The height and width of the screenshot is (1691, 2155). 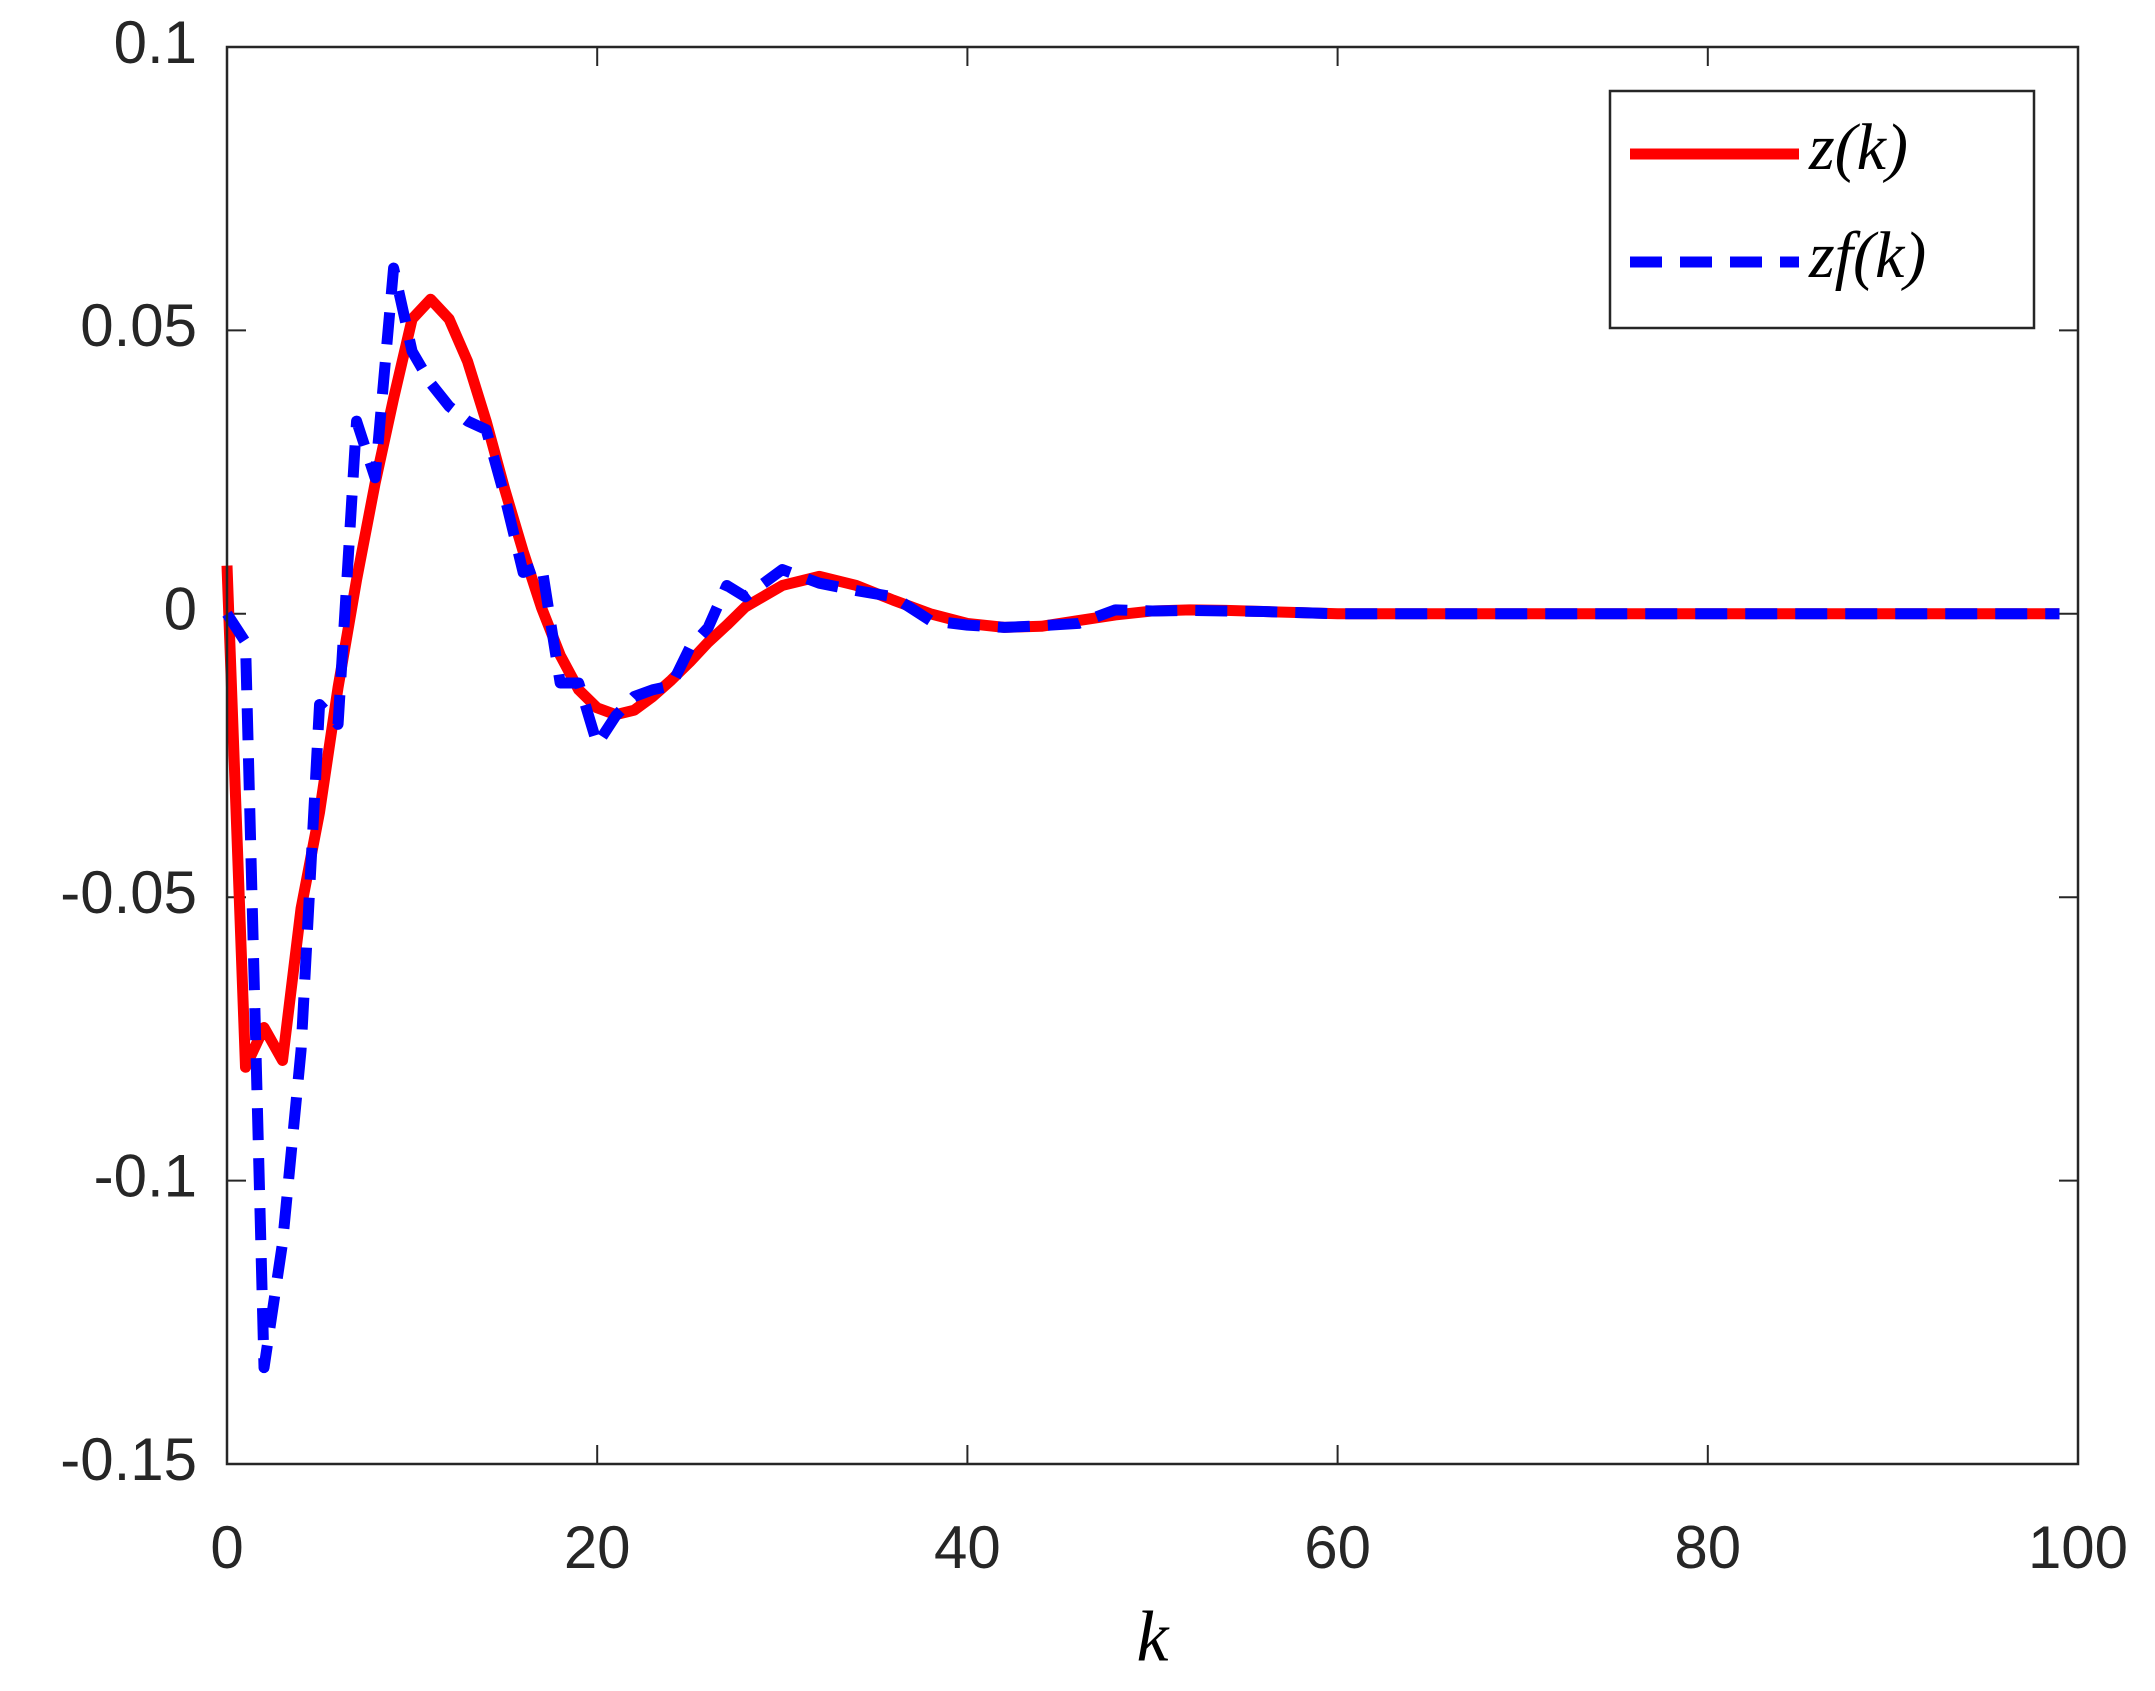 I want to click on x-tick-label: 0, so click(x=226, y=1547).